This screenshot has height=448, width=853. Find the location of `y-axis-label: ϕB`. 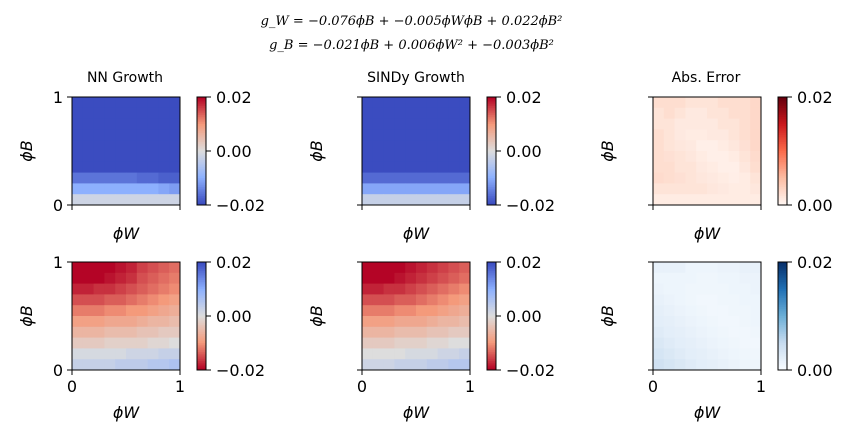

y-axis-label: ϕB is located at coordinates (26, 316).